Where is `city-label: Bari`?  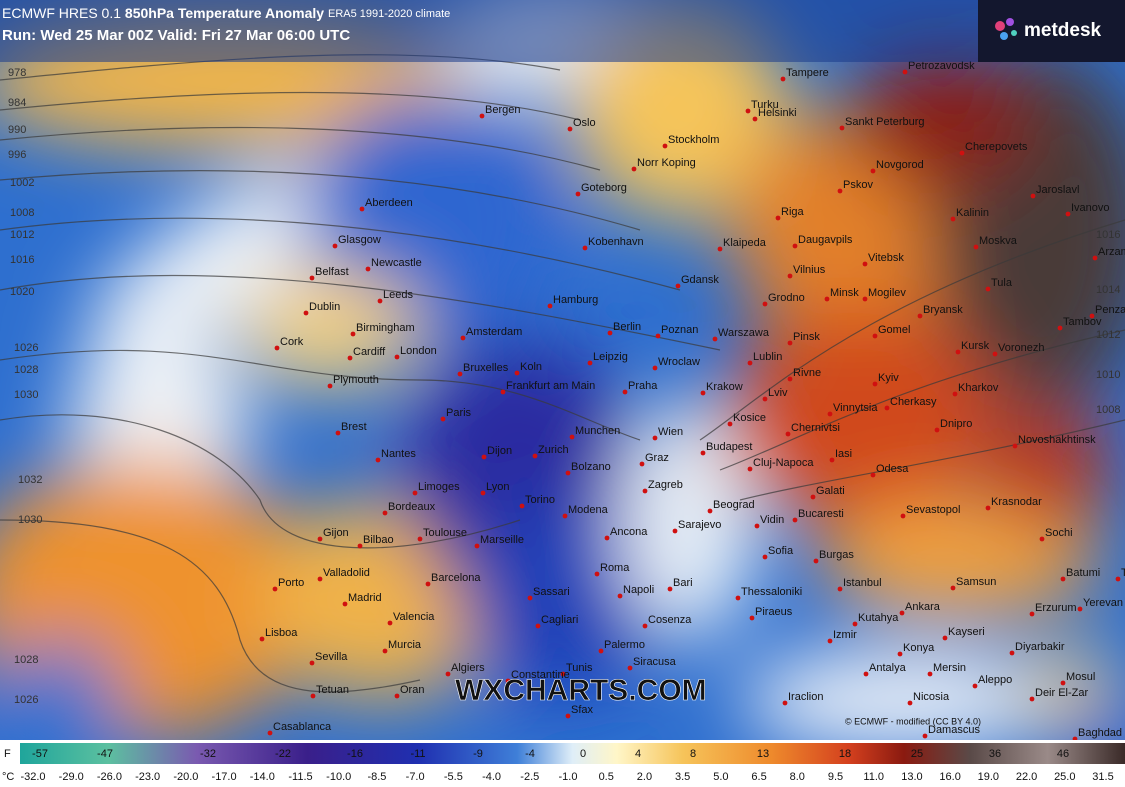
city-label: Bari is located at coordinates (683, 583).